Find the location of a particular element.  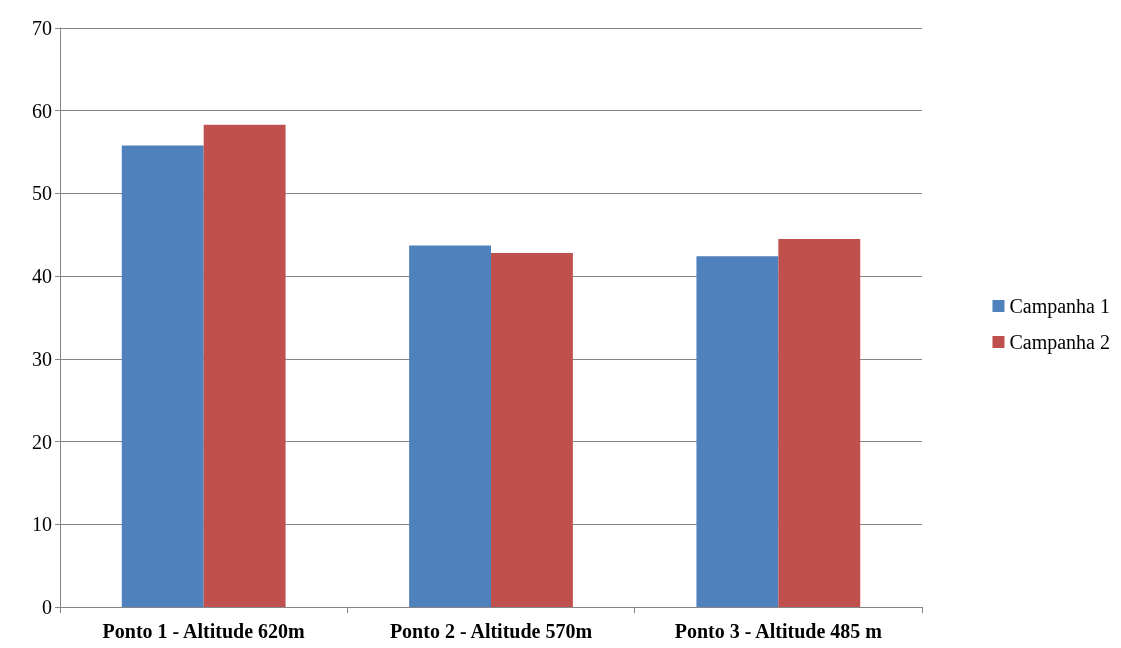

x-tick-label: Ponto 3 - Altitude 485 m is located at coordinates (778, 631).